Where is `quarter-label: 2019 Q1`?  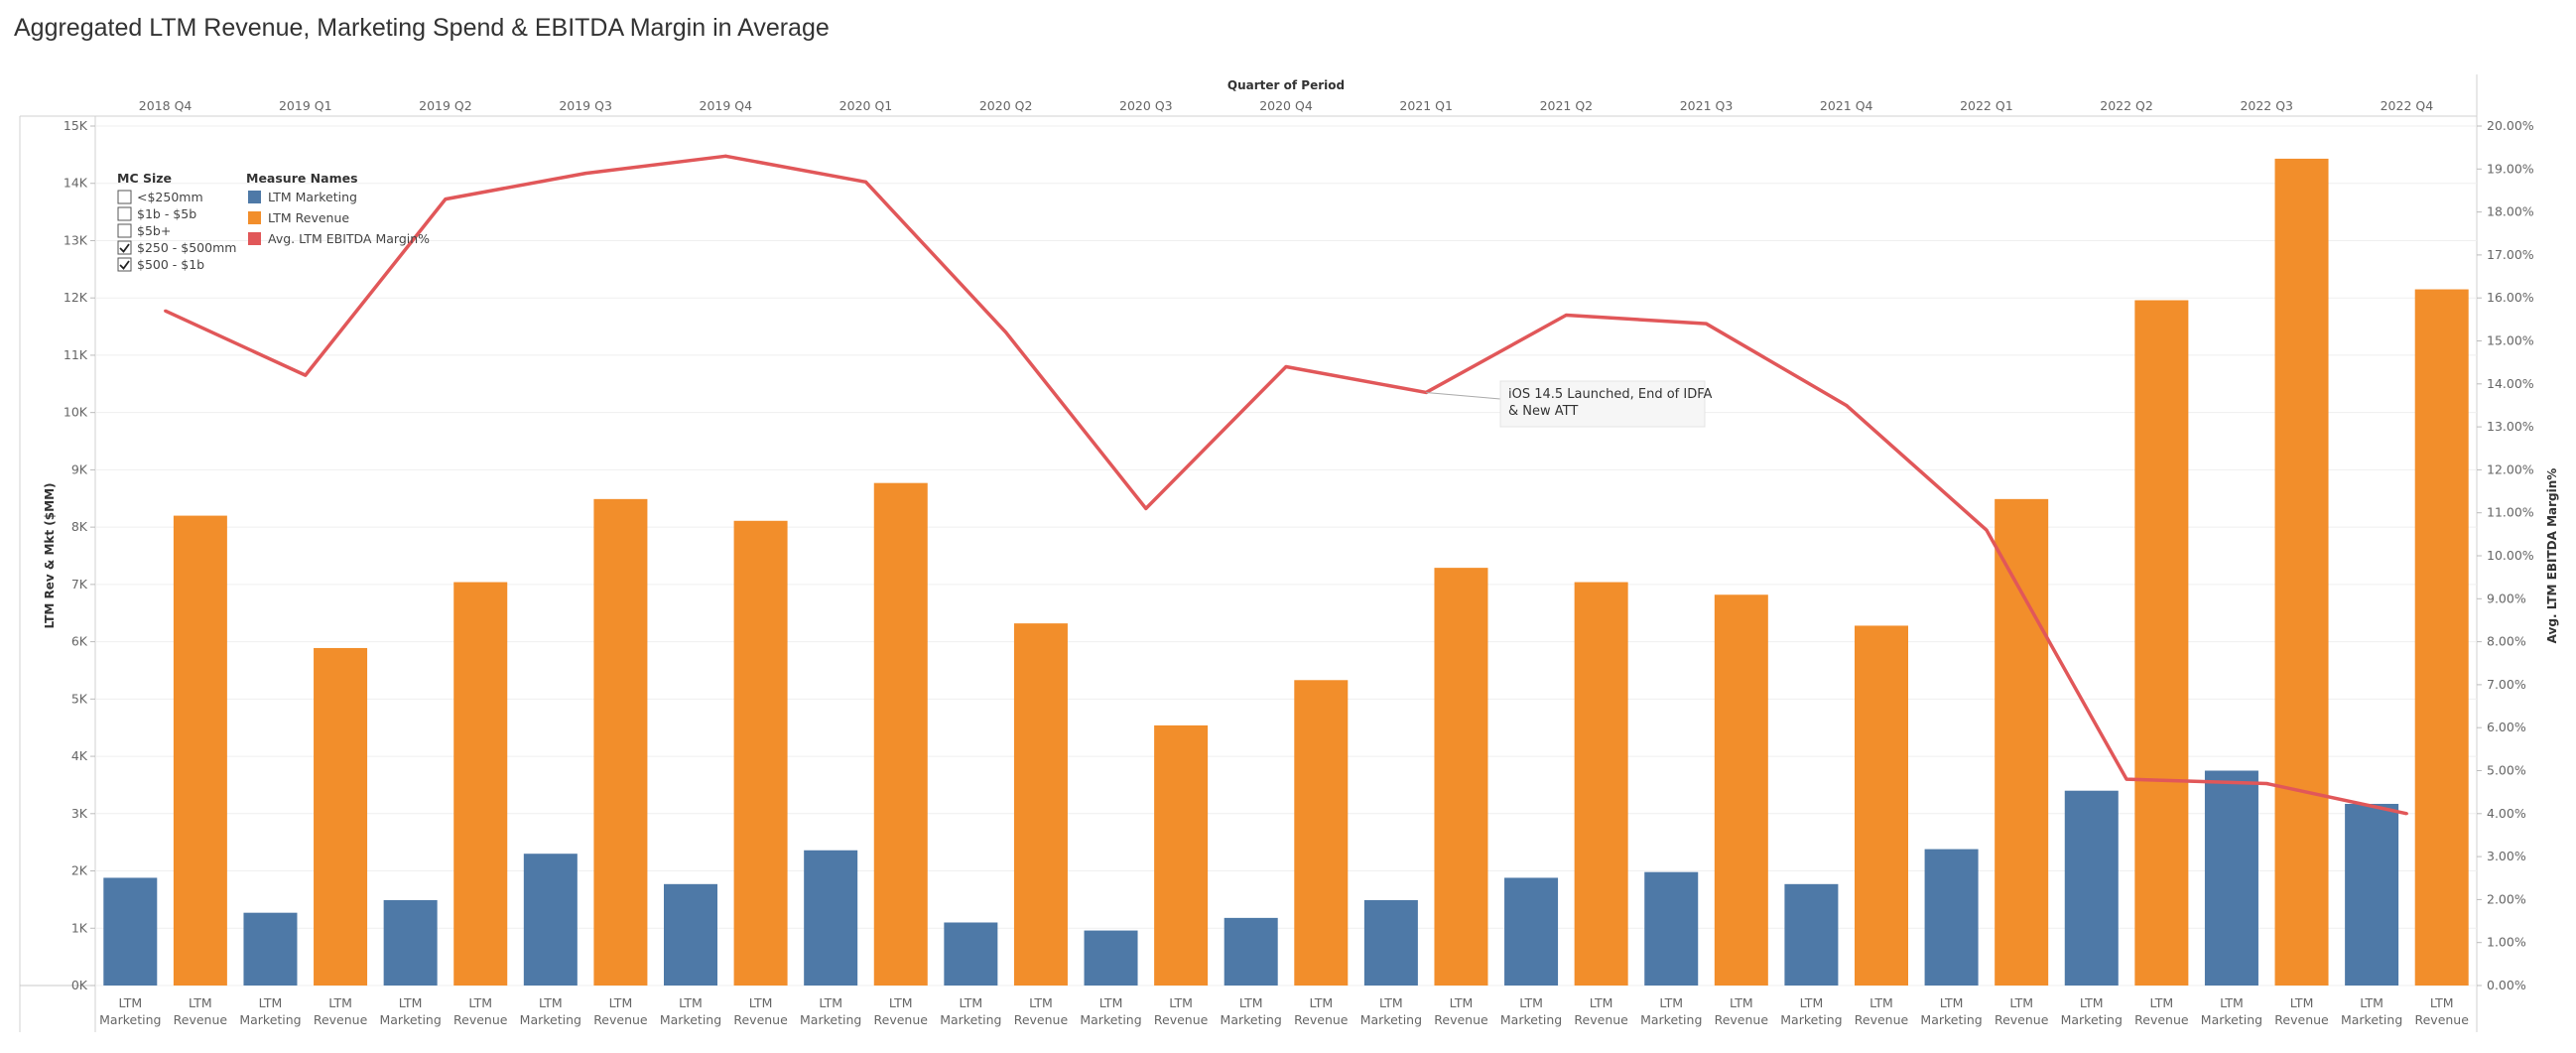
quarter-label: 2019 Q1 is located at coordinates (306, 105).